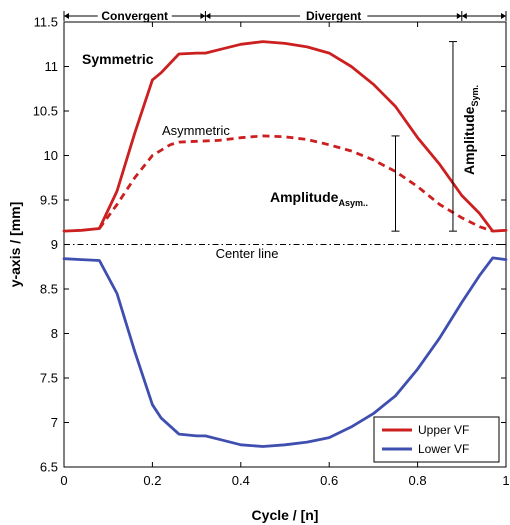 The width and height of the screenshot is (510, 525). What do you see at coordinates (475, 96) in the screenshot?
I see `amplitude-subscript: Sym.` at bounding box center [475, 96].